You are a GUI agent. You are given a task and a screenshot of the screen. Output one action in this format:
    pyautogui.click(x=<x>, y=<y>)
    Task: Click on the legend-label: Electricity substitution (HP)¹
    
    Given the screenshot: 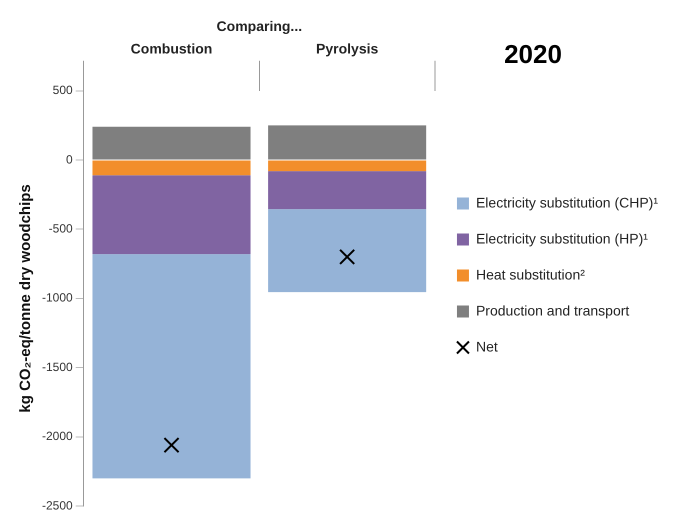 What is the action you would take?
    pyautogui.click(x=562, y=238)
    